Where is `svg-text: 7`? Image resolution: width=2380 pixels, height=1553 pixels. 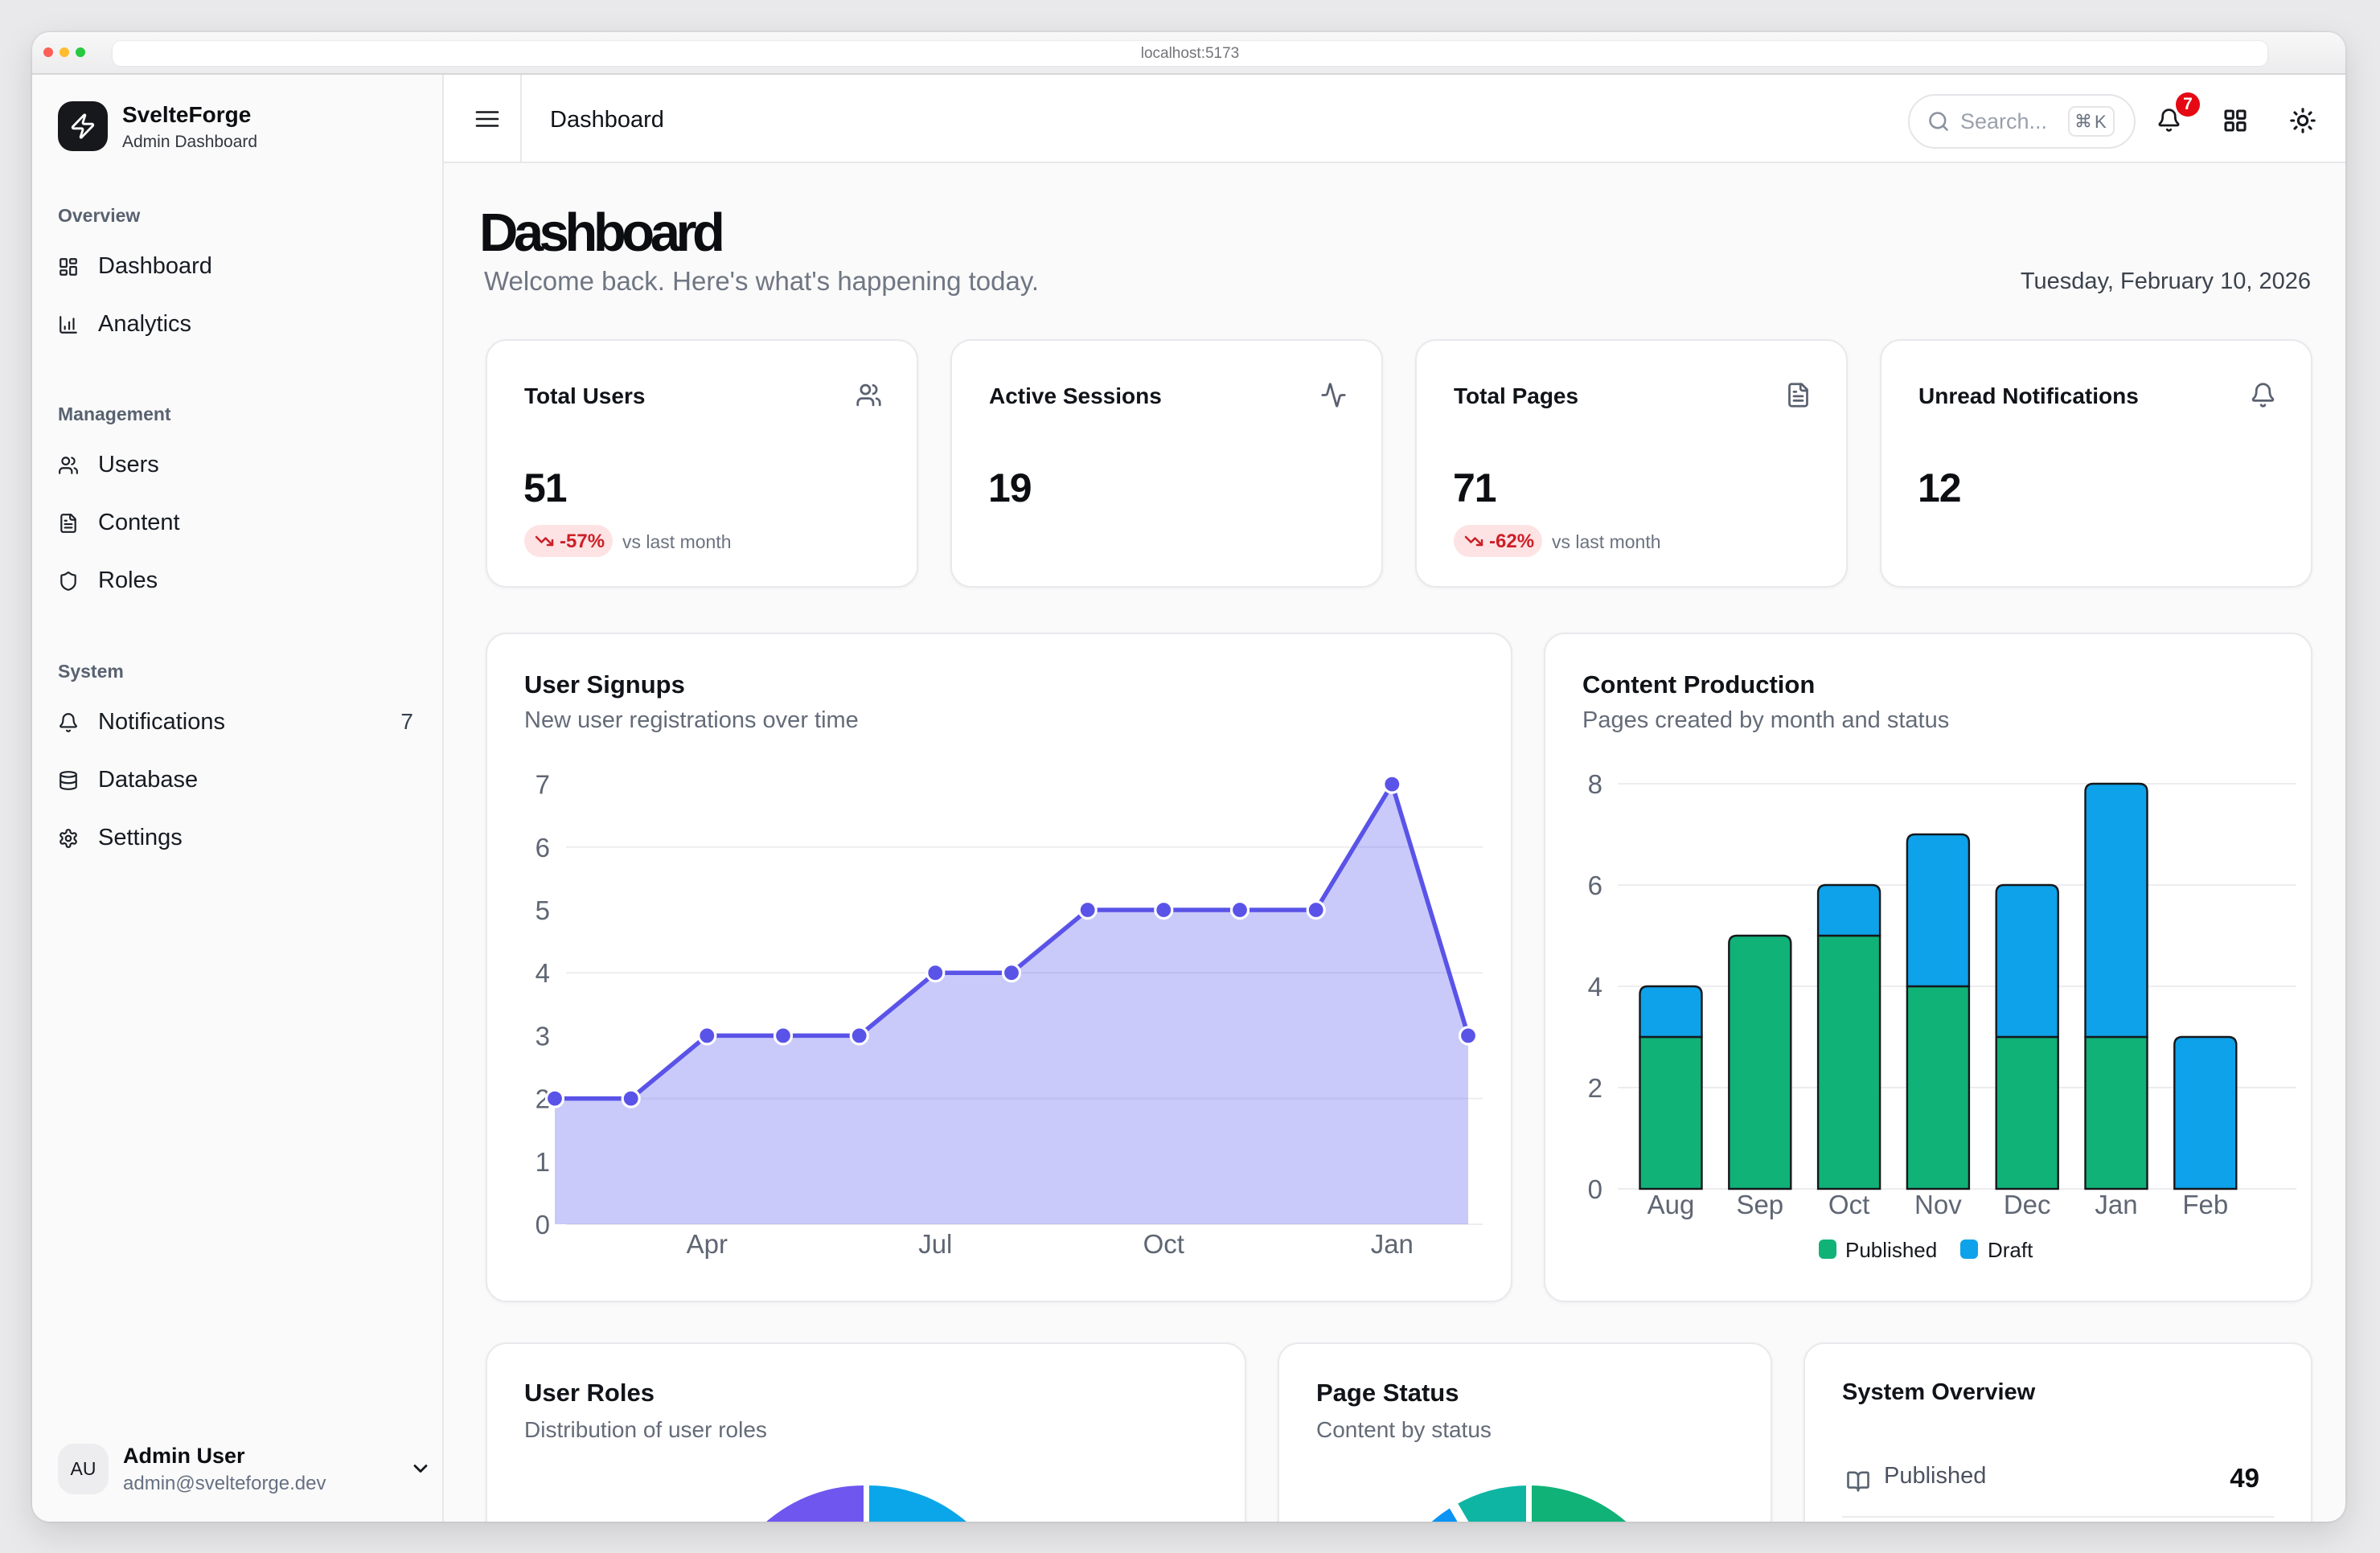
svg-text: 7 is located at coordinates (543, 785).